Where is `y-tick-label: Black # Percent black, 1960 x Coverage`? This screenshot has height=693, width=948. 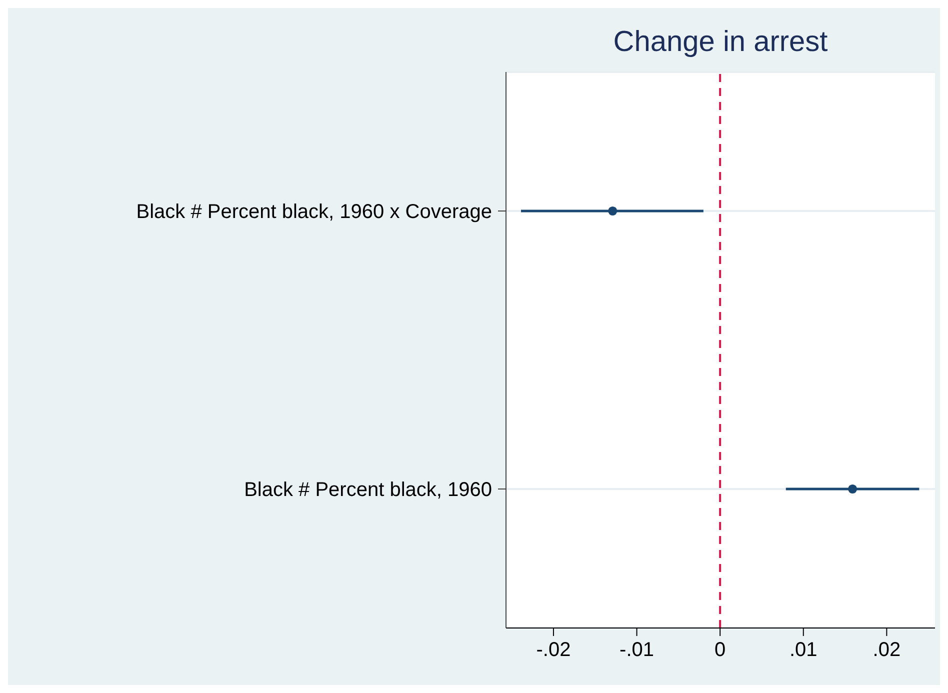
y-tick-label: Black # Percent black, 1960 x Coverage is located at coordinates (314, 212).